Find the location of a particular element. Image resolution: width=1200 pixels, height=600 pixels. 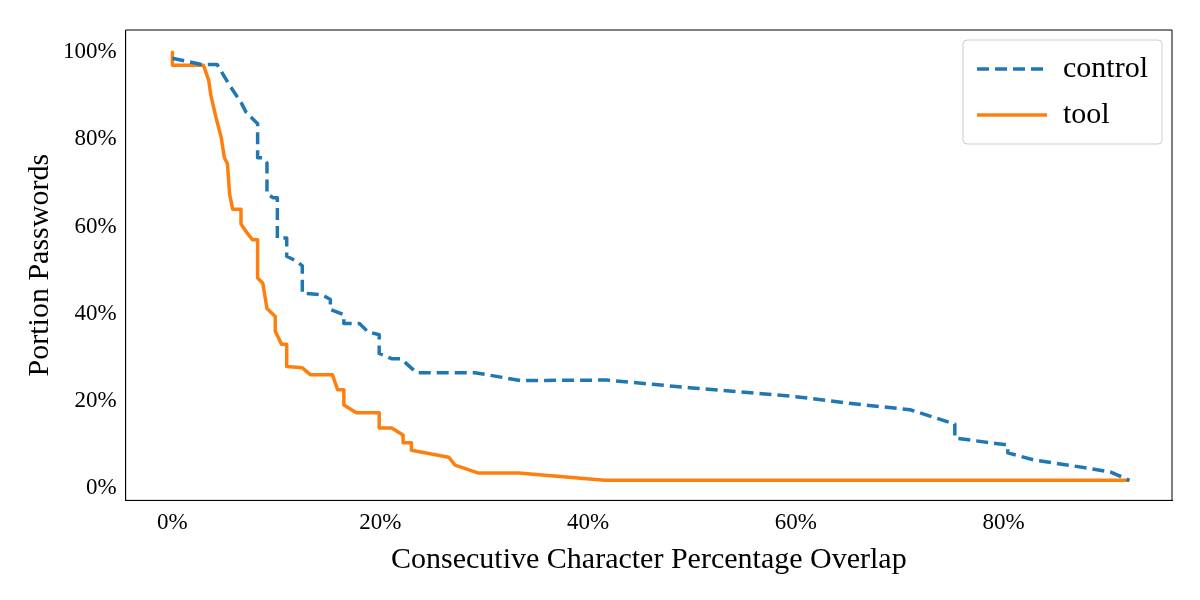

x-tick-label: 60% is located at coordinates (795, 522).